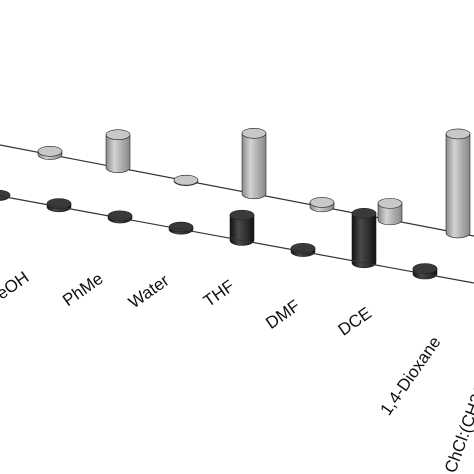 This screenshot has width=474, height=474. Describe the element at coordinates (282, 314) in the screenshot. I see `tick-label: DMF` at that location.